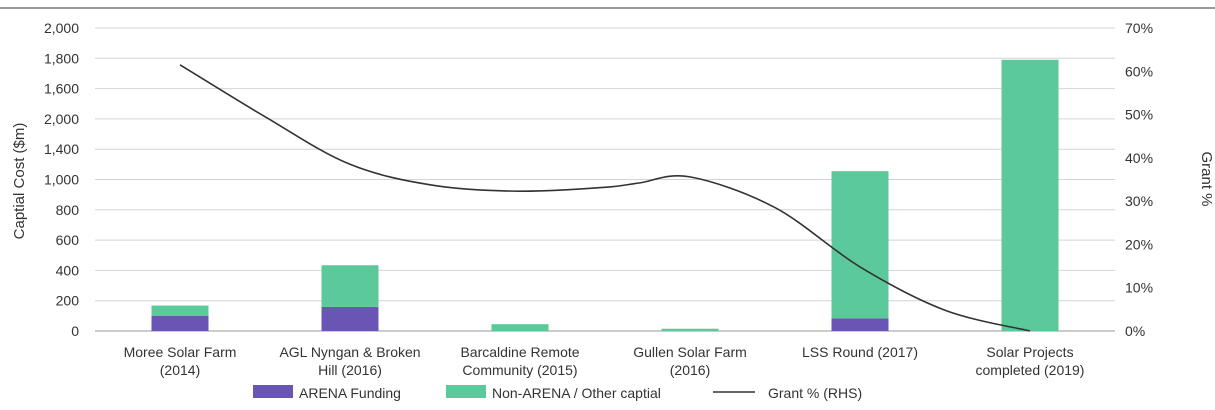  I want to click on right-tick-label: 40%, so click(1139, 158).